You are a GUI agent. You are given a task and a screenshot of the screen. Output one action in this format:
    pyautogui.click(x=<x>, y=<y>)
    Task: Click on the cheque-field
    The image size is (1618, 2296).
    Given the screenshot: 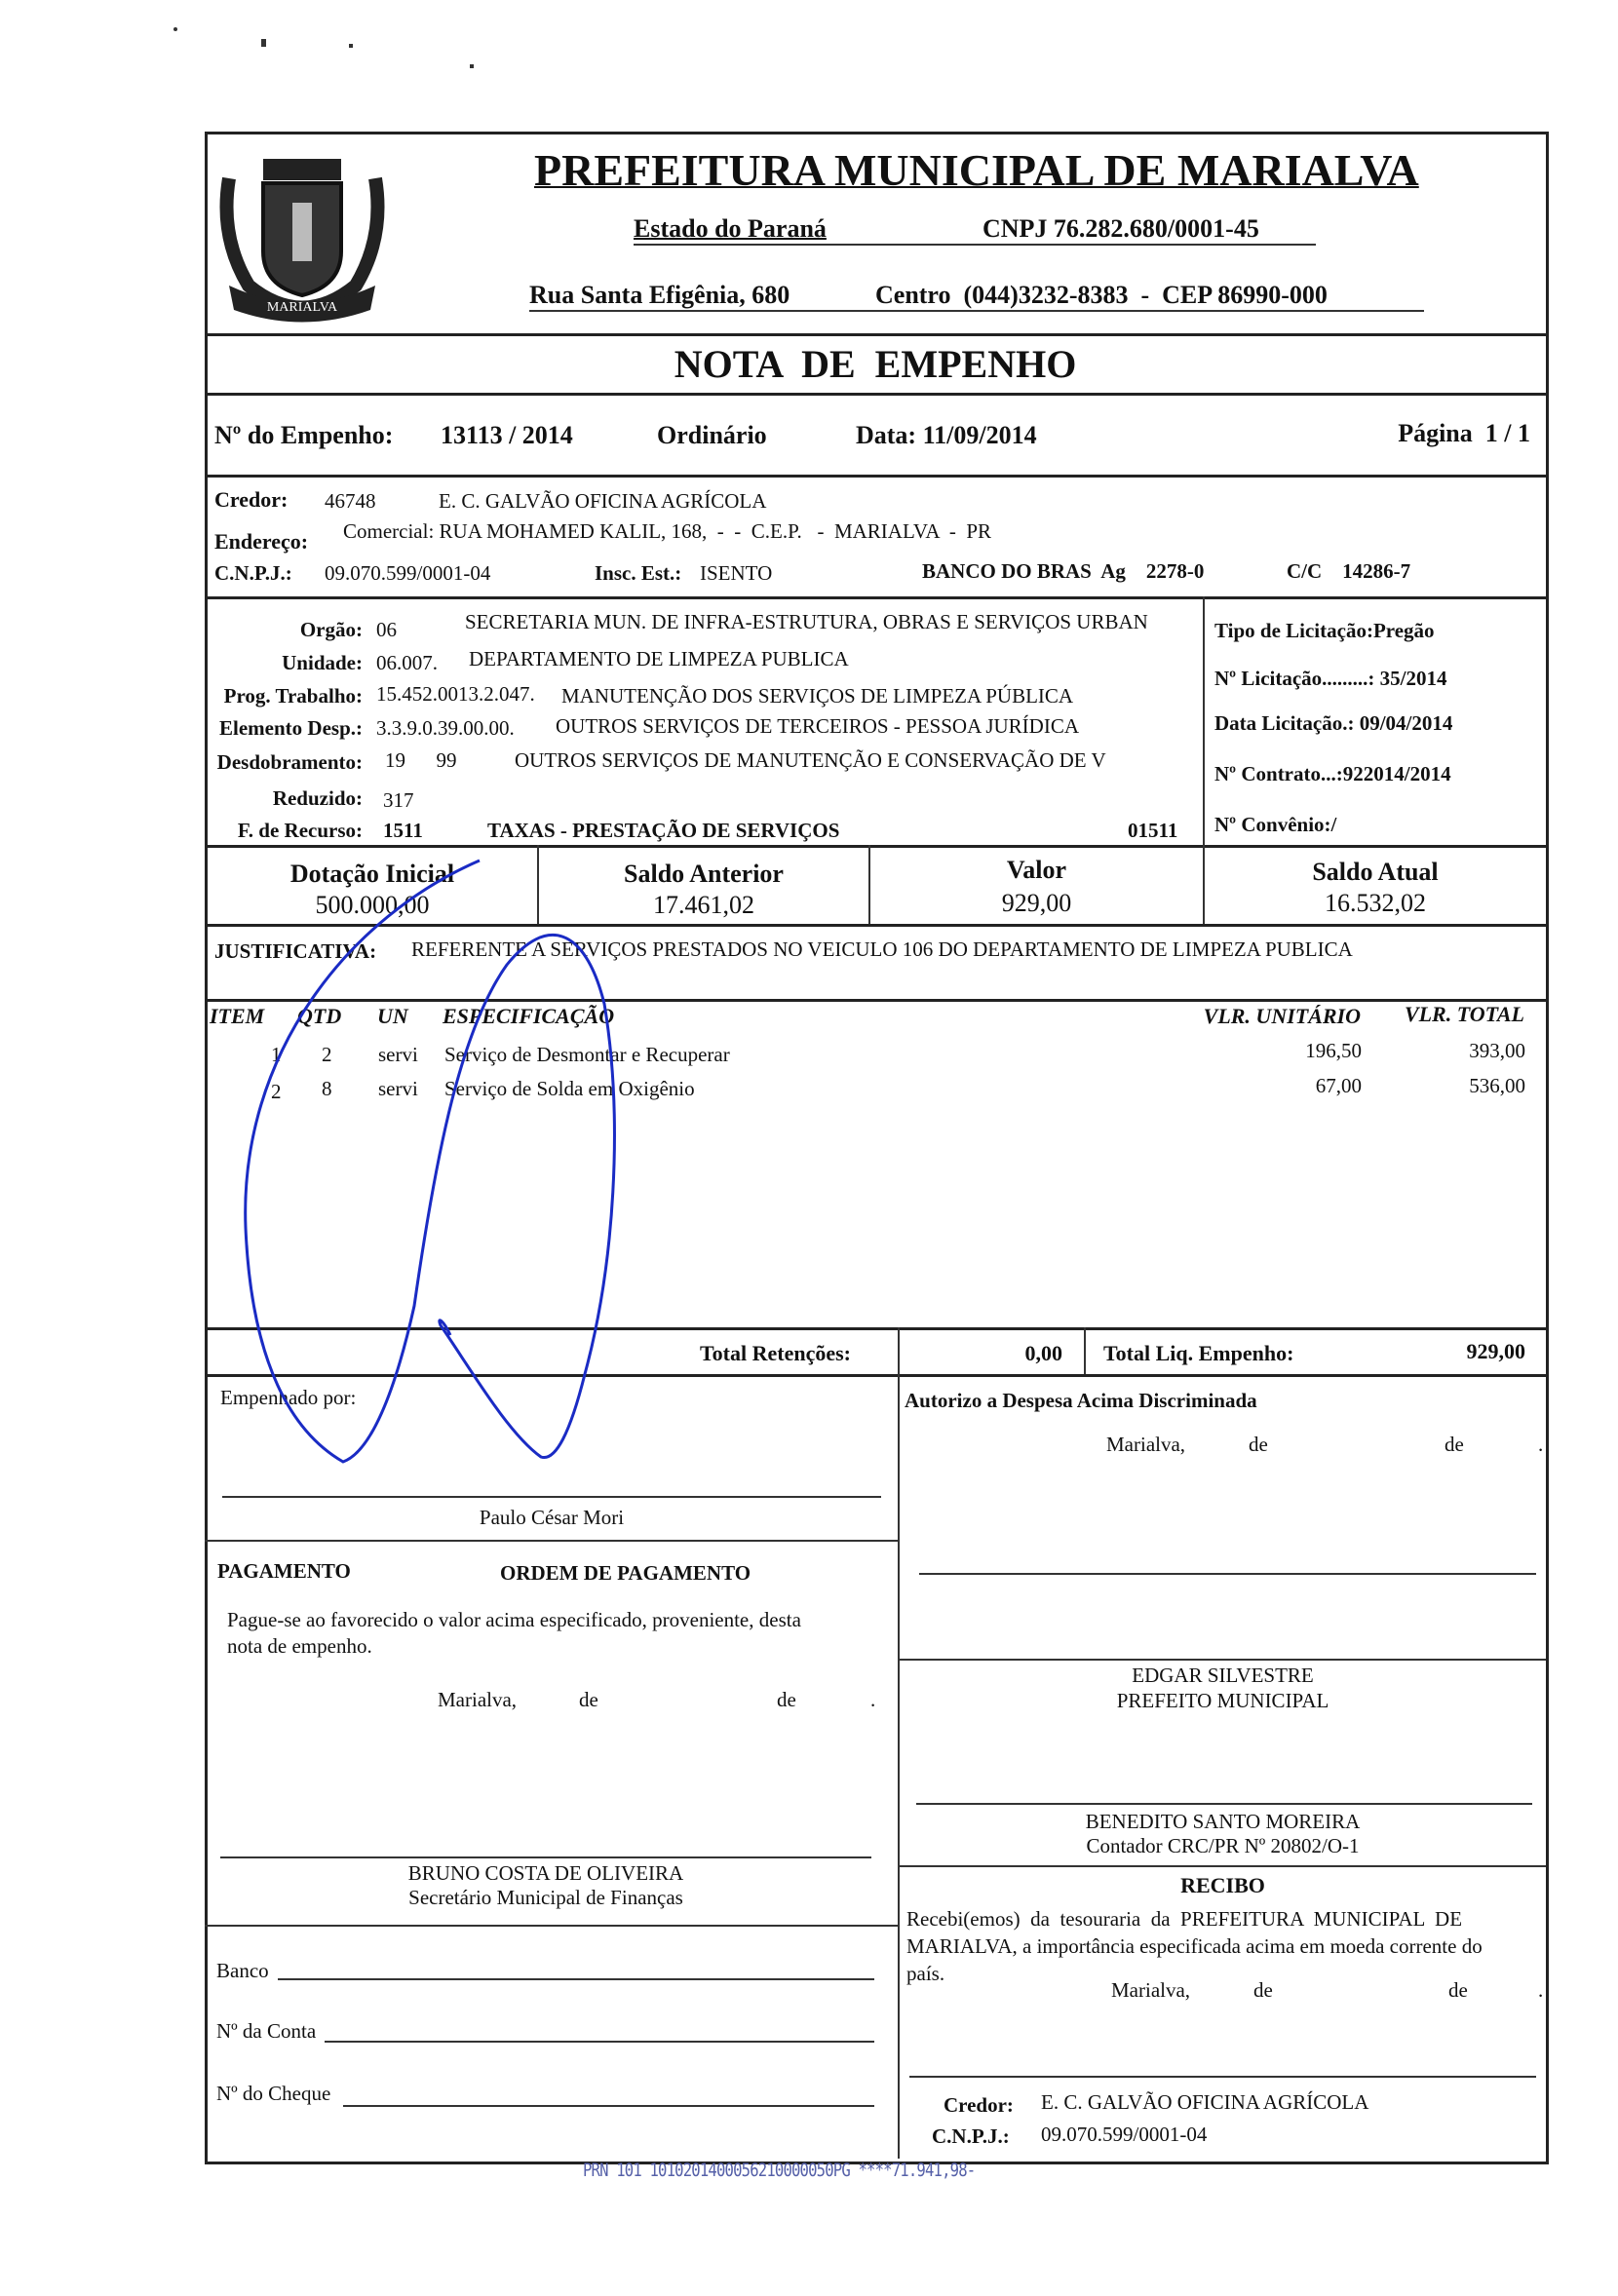 What is the action you would take?
    pyautogui.click(x=608, y=2106)
    